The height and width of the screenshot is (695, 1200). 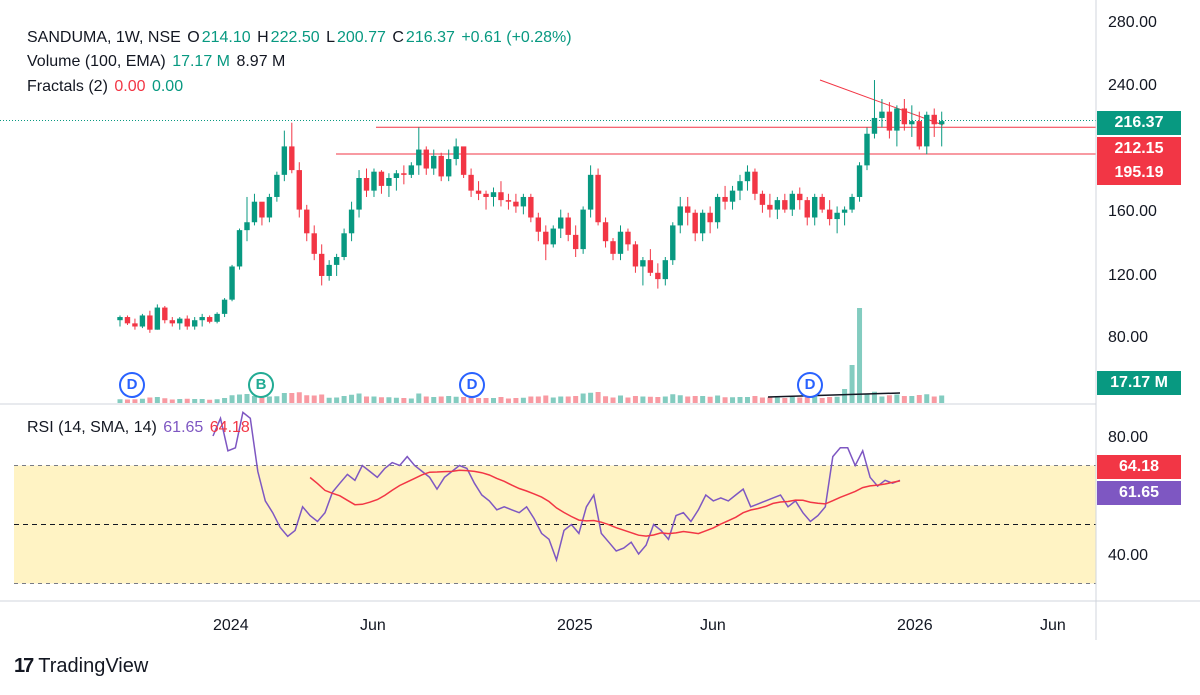 What do you see at coordinates (261, 385) in the screenshot?
I see `bonus-marker: B` at bounding box center [261, 385].